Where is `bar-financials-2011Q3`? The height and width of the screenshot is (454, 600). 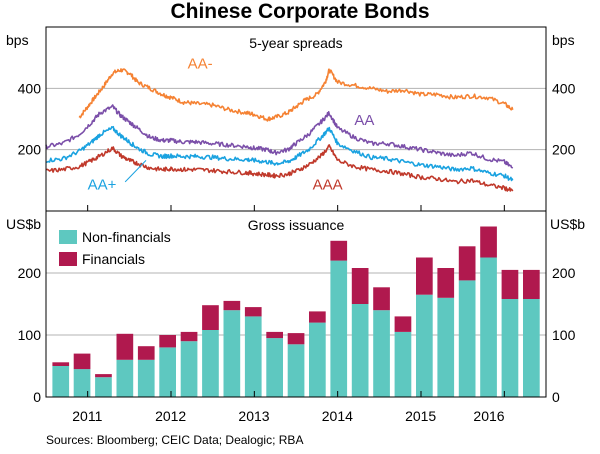
bar-financials-2011Q3 is located at coordinates (146, 353).